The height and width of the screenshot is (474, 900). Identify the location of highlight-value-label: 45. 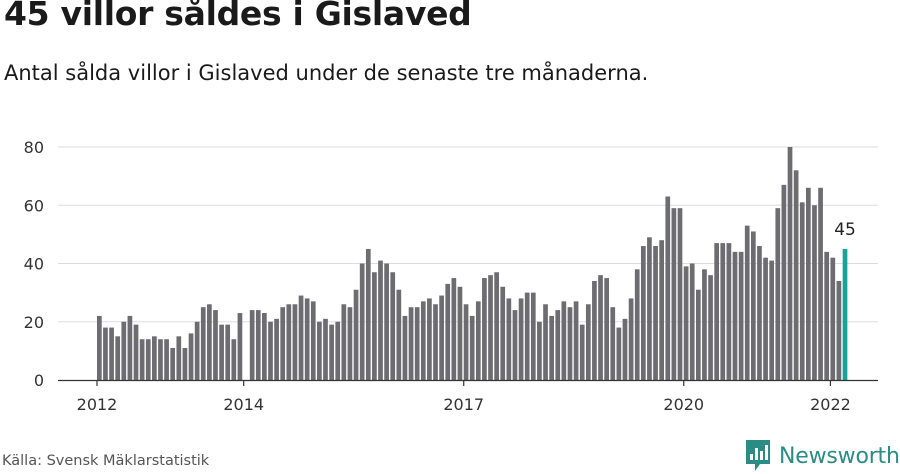
(845, 230).